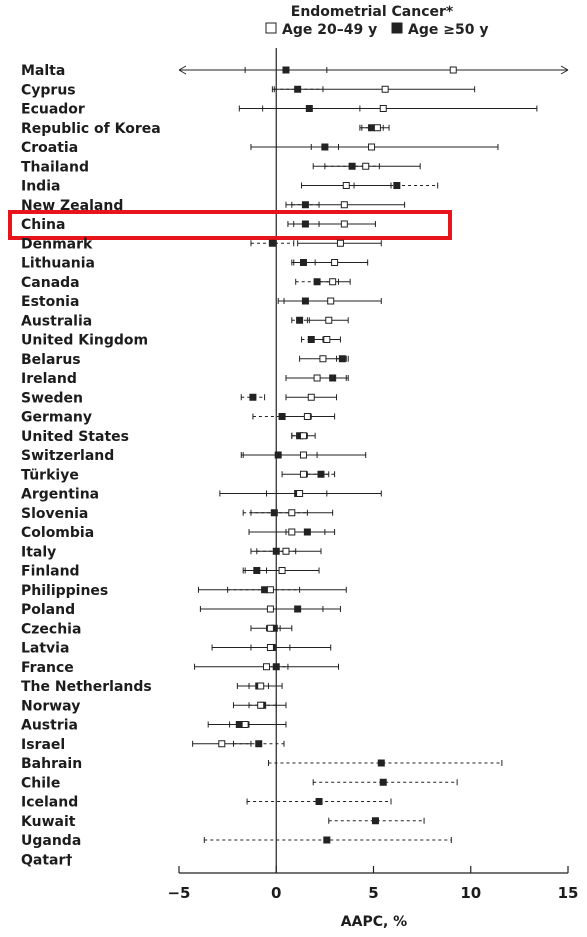  Describe the element at coordinates (182, 70) in the screenshot. I see `young-malta-arrow-left` at that location.